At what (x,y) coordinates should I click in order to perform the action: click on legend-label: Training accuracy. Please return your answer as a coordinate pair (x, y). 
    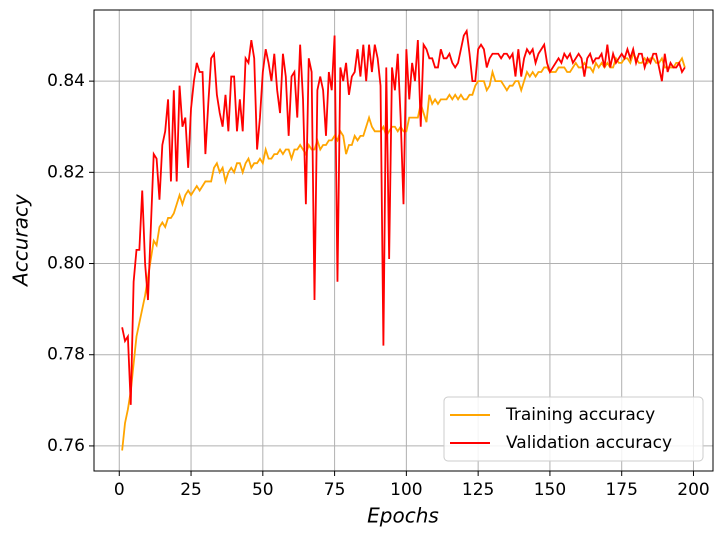
    Looking at the image, I should click on (580, 415).